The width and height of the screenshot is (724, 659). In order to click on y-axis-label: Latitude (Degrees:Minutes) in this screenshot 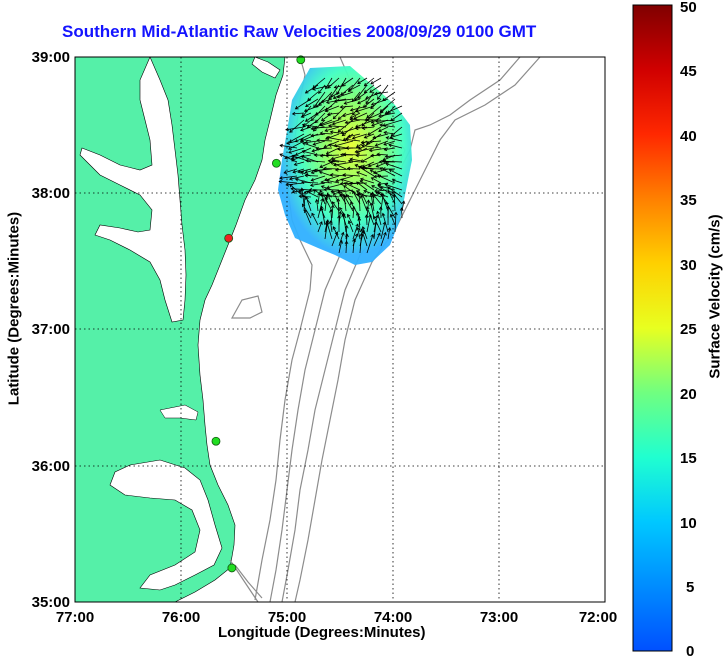, I will do `click(14, 308)`.